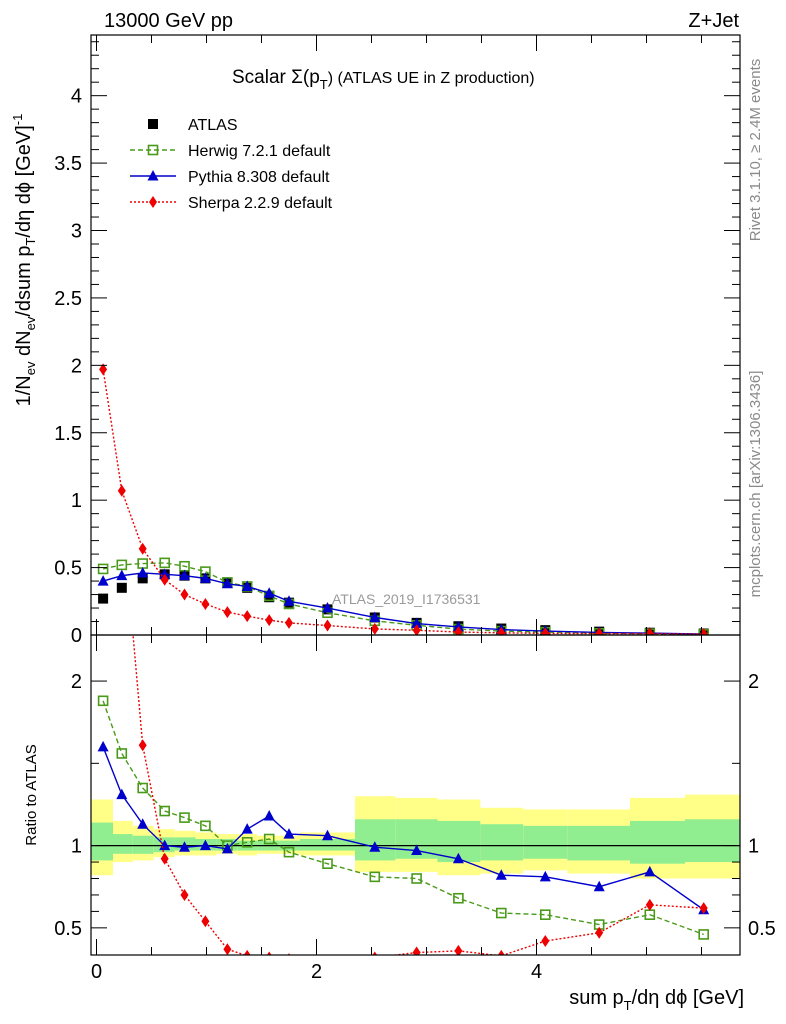  Describe the element at coordinates (76, 636) in the screenshot. I see `main-y-tick-label: 0` at that location.